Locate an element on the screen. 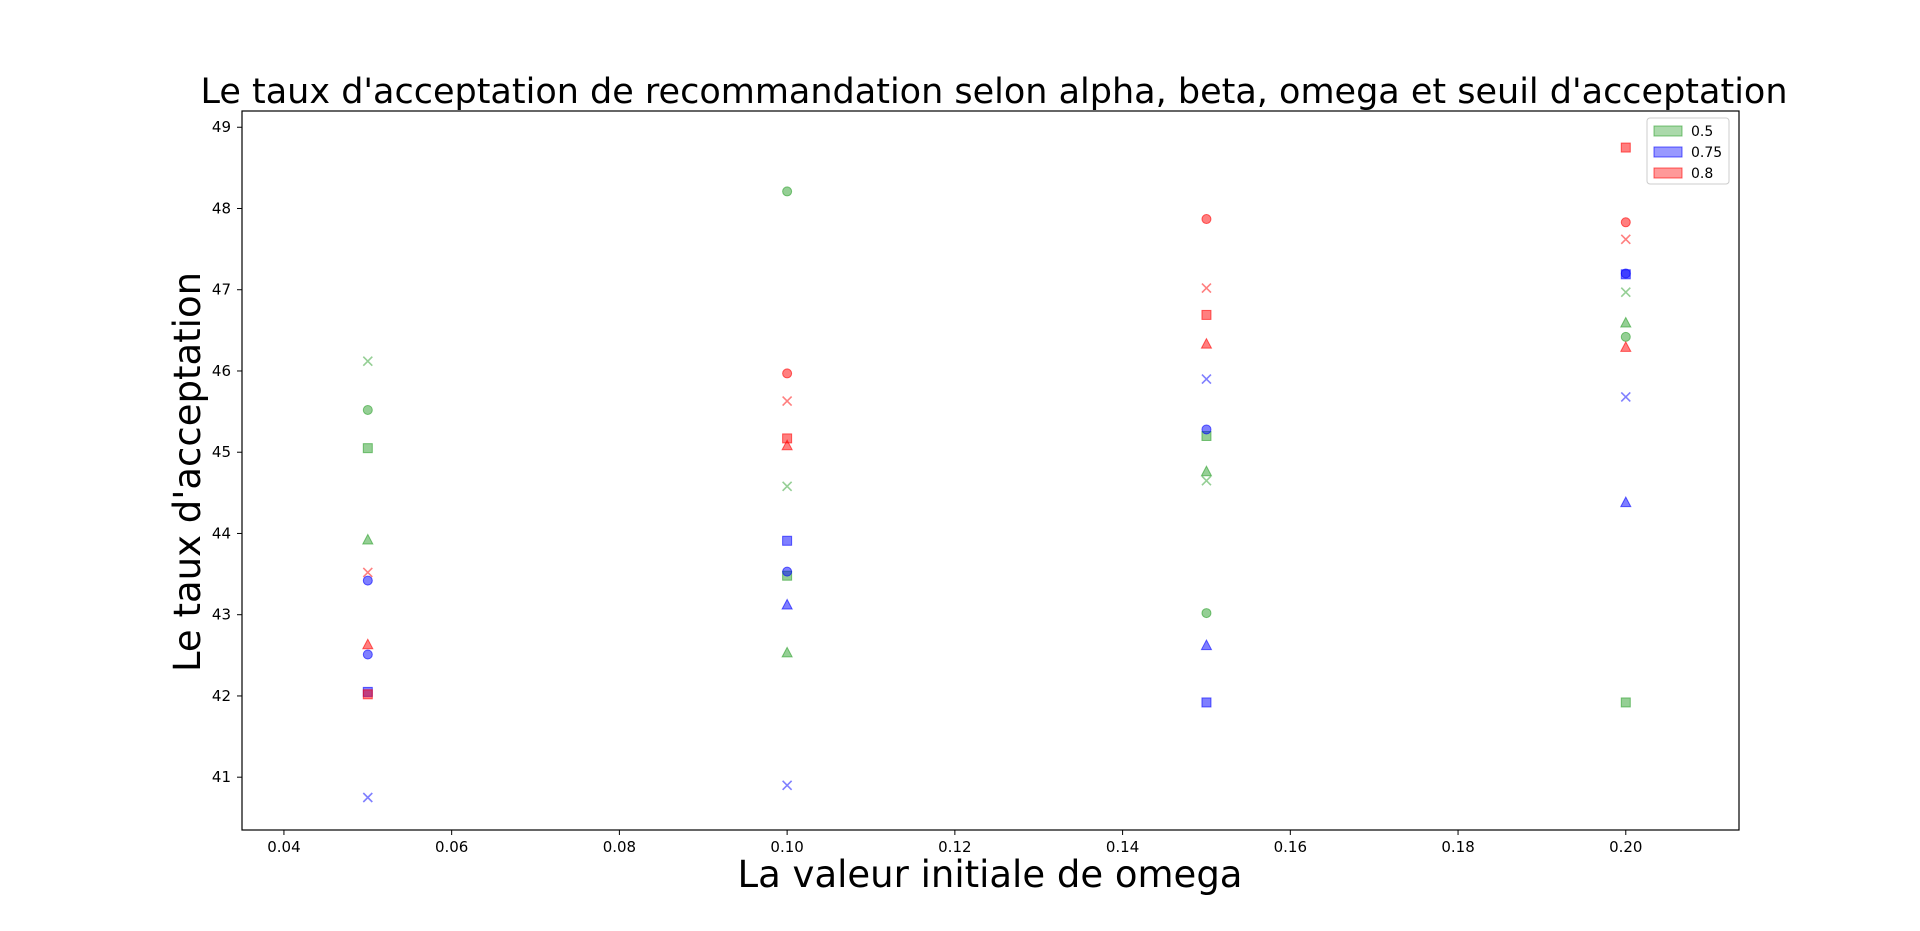  y-tick-label: 41 is located at coordinates (221, 777).